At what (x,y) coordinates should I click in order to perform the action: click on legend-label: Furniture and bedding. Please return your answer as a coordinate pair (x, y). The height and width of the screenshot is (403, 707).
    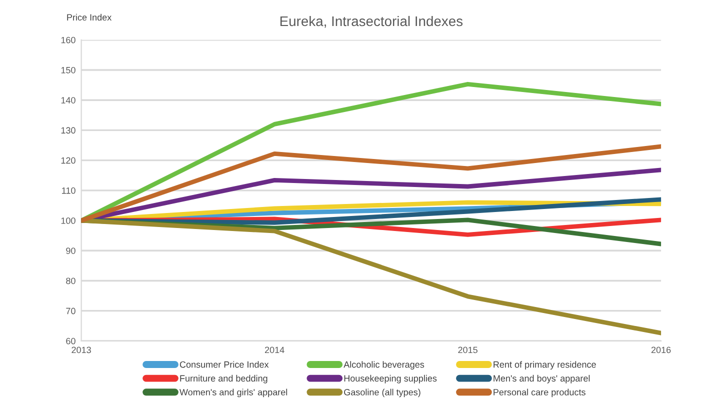
    Looking at the image, I should click on (224, 379).